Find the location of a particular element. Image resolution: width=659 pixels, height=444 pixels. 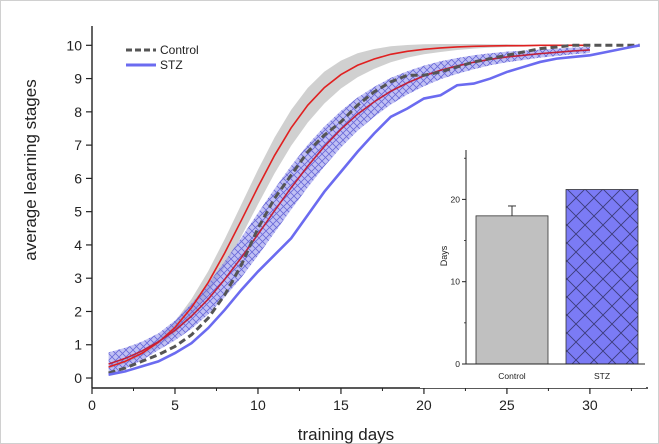

x-tick-label: 15 is located at coordinates (341, 405).